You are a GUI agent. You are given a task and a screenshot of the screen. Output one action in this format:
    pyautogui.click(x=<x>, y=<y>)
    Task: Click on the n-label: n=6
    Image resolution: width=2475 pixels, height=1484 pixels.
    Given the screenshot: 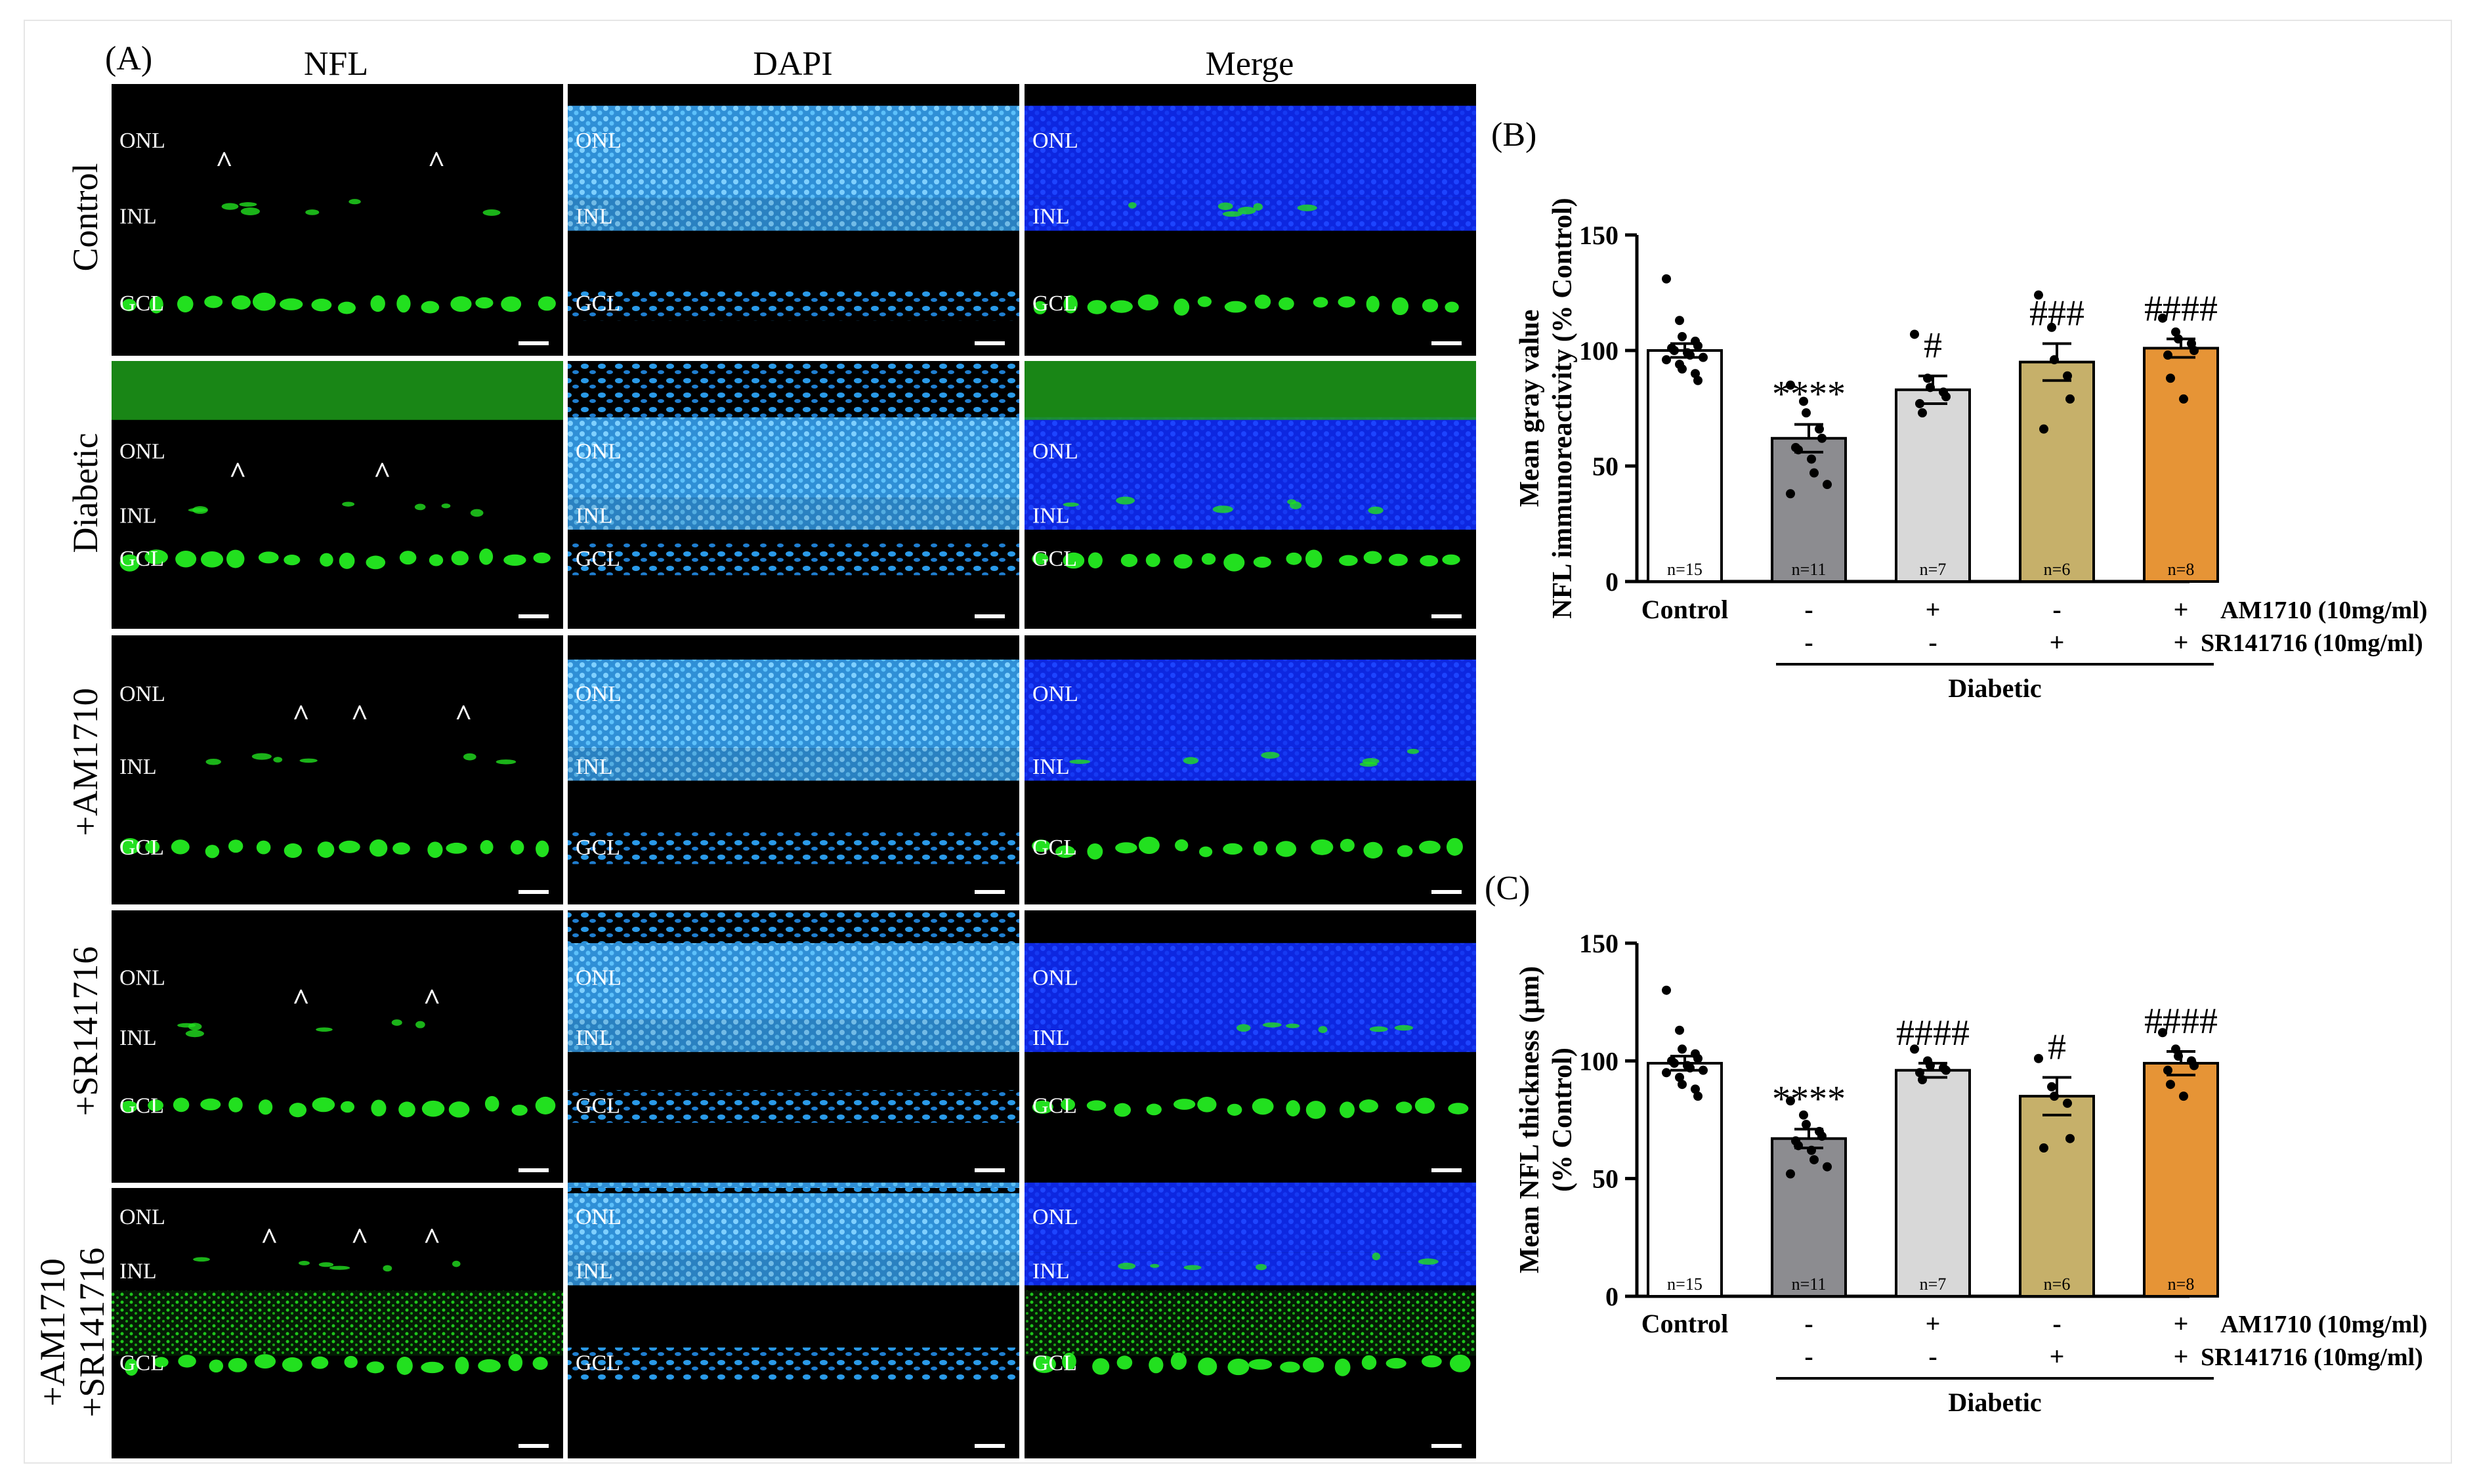 What is the action you would take?
    pyautogui.click(x=2057, y=569)
    